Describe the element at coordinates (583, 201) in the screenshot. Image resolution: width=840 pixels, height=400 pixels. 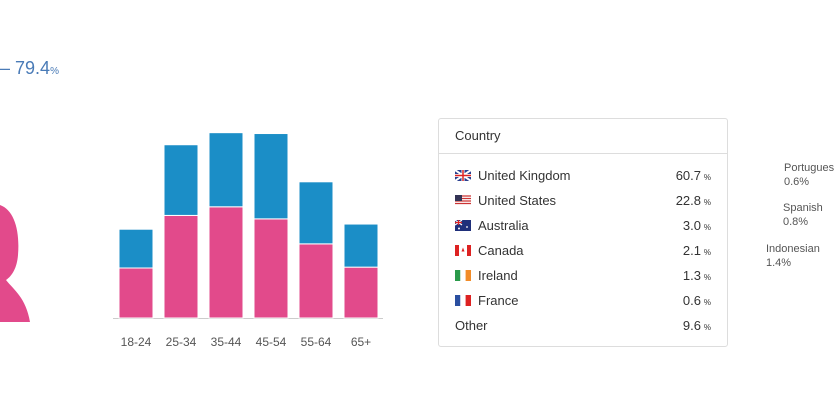
I see `table-row: United States 22.8%` at that location.